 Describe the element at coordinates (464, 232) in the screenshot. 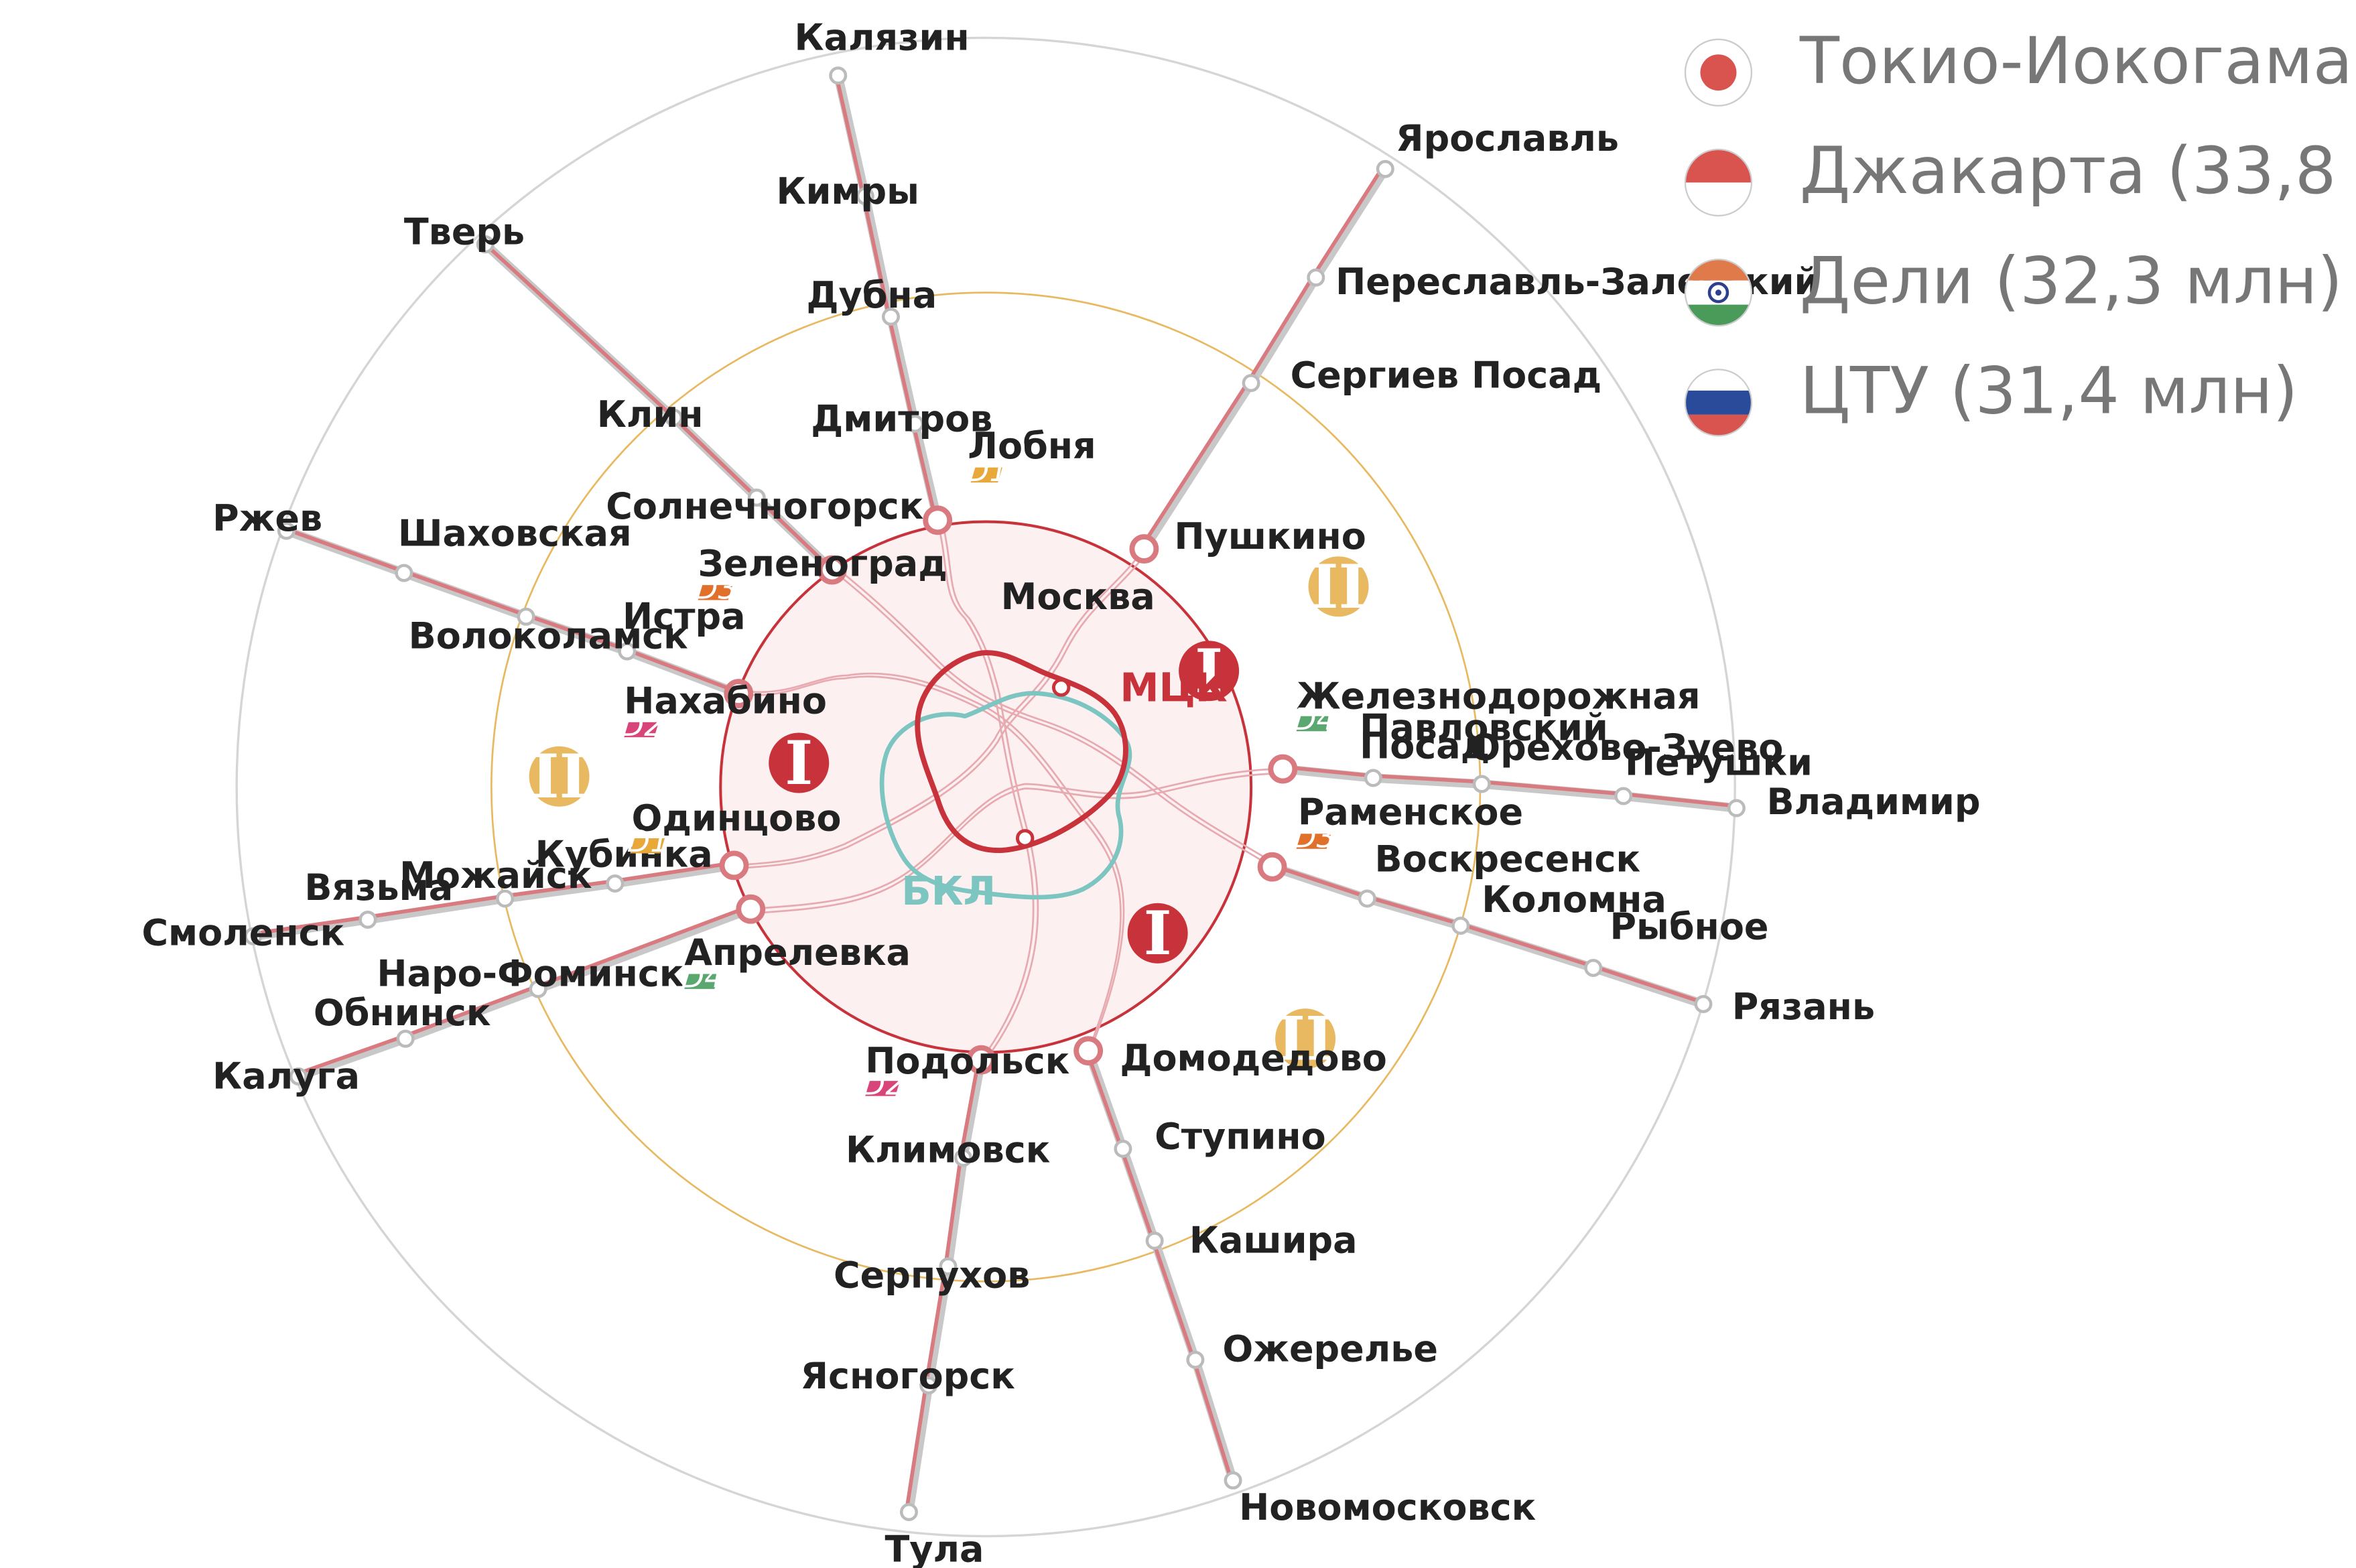

I see `station-label: Тверь` at that location.